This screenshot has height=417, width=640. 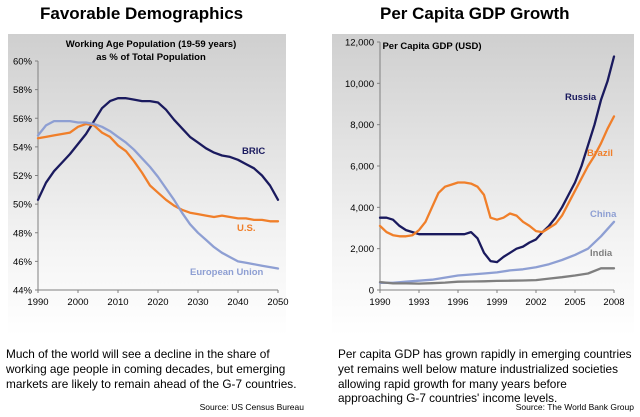 I want to click on gdp-x-tick-label: 1993, so click(x=418, y=302).